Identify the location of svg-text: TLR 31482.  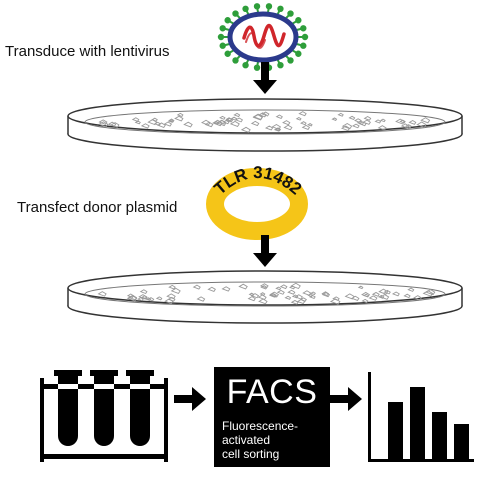
(258, 181).